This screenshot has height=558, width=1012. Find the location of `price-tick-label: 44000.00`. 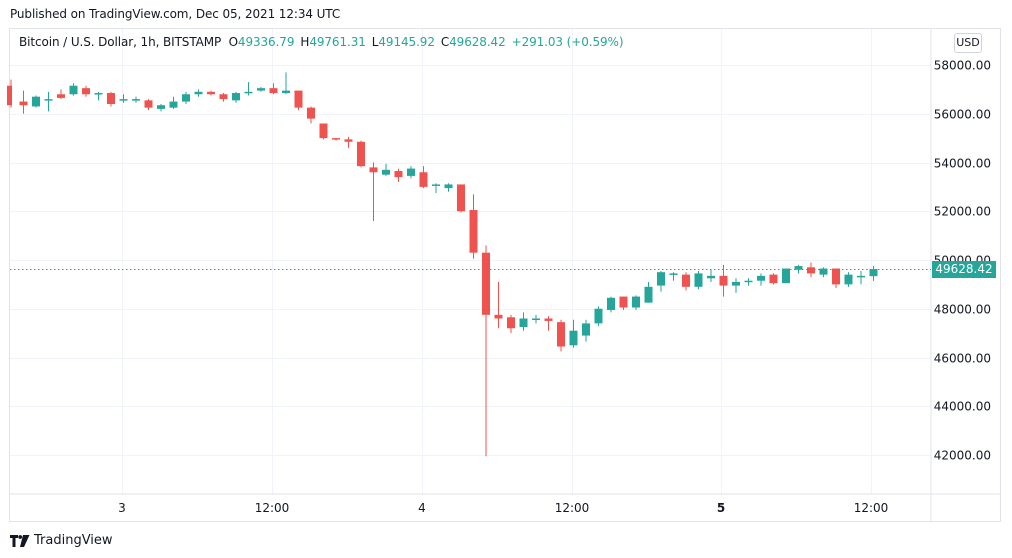

price-tick-label: 44000.00 is located at coordinates (962, 407).